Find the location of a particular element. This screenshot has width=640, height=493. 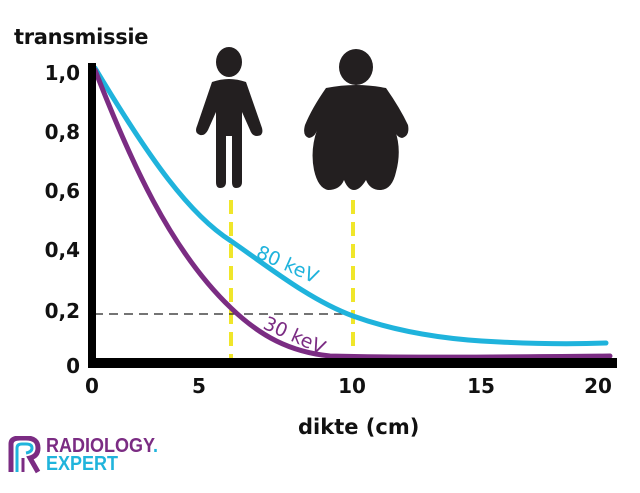

radiology-expert-logo: RADIOLOGY. EXPERT is located at coordinates (93, 456).